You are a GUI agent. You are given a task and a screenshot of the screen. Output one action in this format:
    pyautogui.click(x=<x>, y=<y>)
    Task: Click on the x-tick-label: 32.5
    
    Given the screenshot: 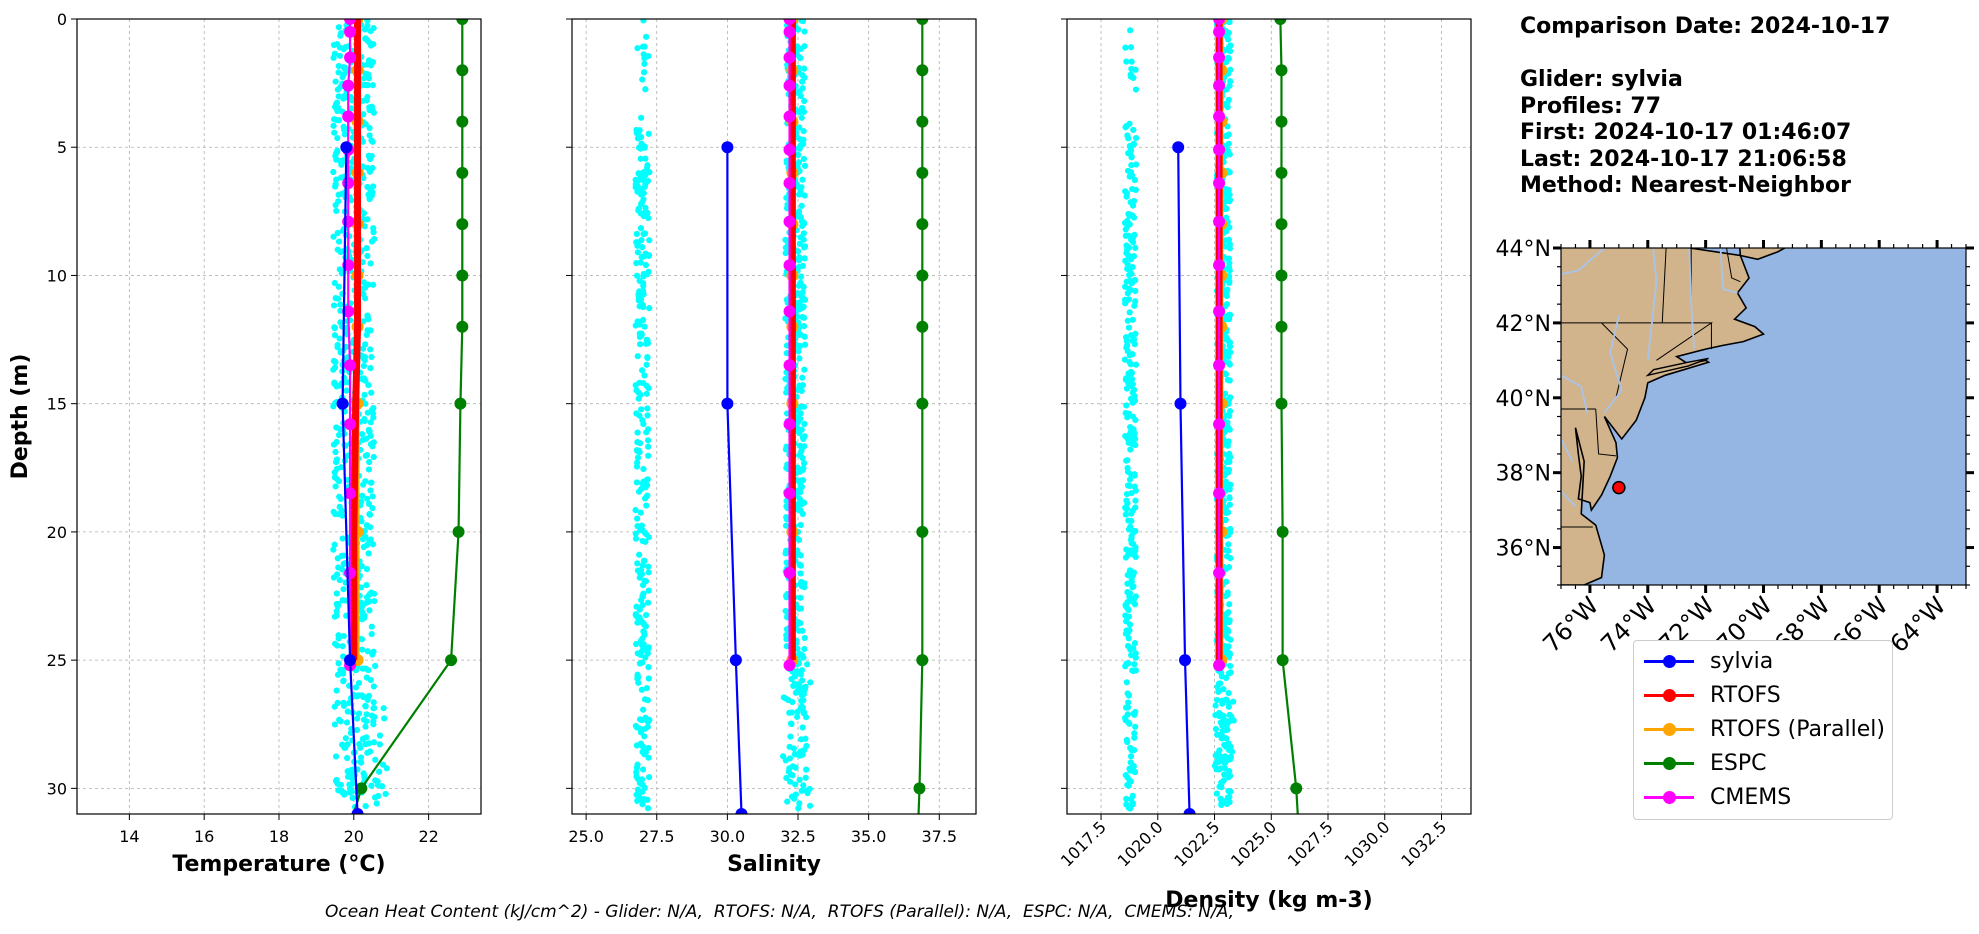 What is the action you would take?
    pyautogui.click(x=798, y=836)
    